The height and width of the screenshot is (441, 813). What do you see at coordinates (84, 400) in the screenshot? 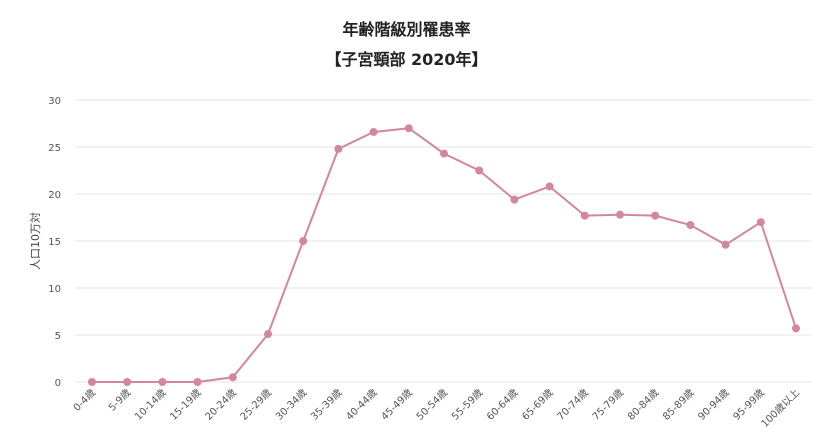
I see `x-tick-label: 0-4歳` at bounding box center [84, 400].